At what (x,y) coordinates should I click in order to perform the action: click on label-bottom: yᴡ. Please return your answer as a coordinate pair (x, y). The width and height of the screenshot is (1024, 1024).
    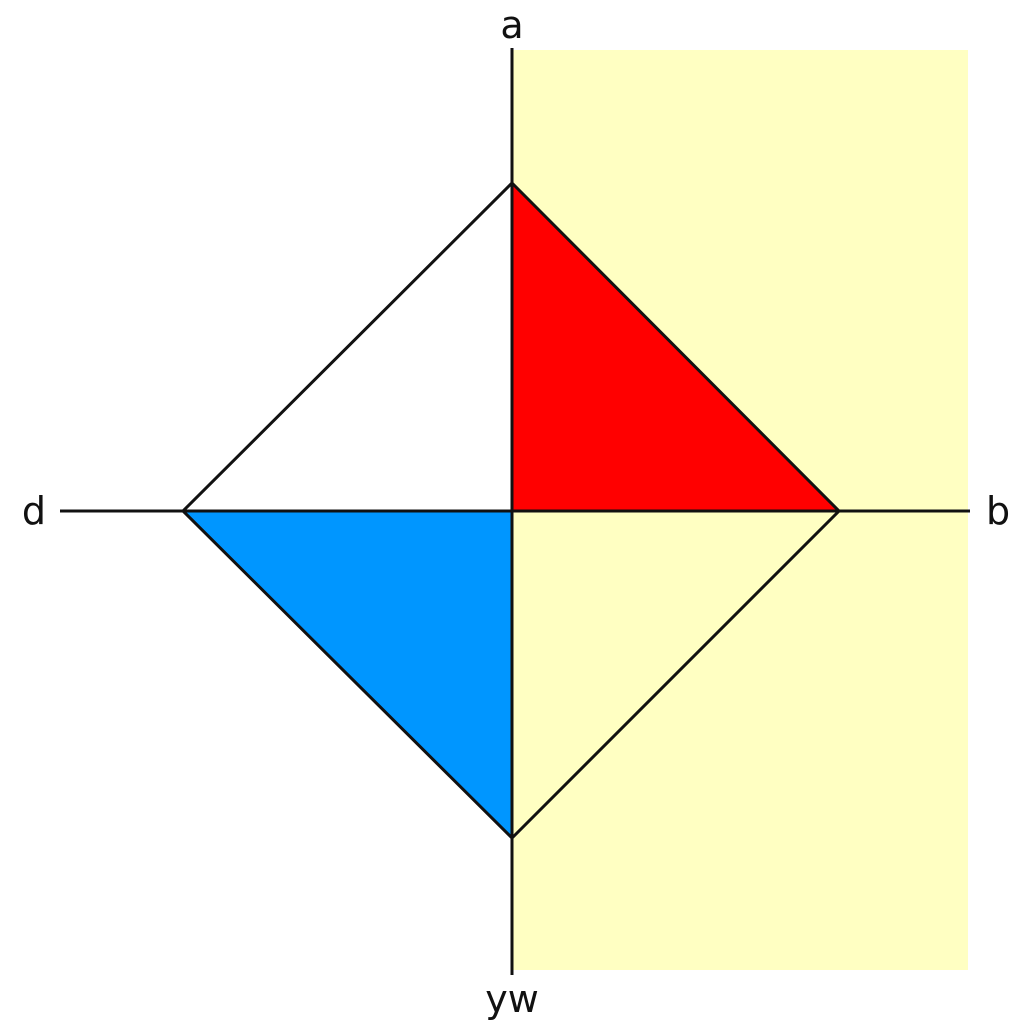
    Looking at the image, I should click on (512, 999).